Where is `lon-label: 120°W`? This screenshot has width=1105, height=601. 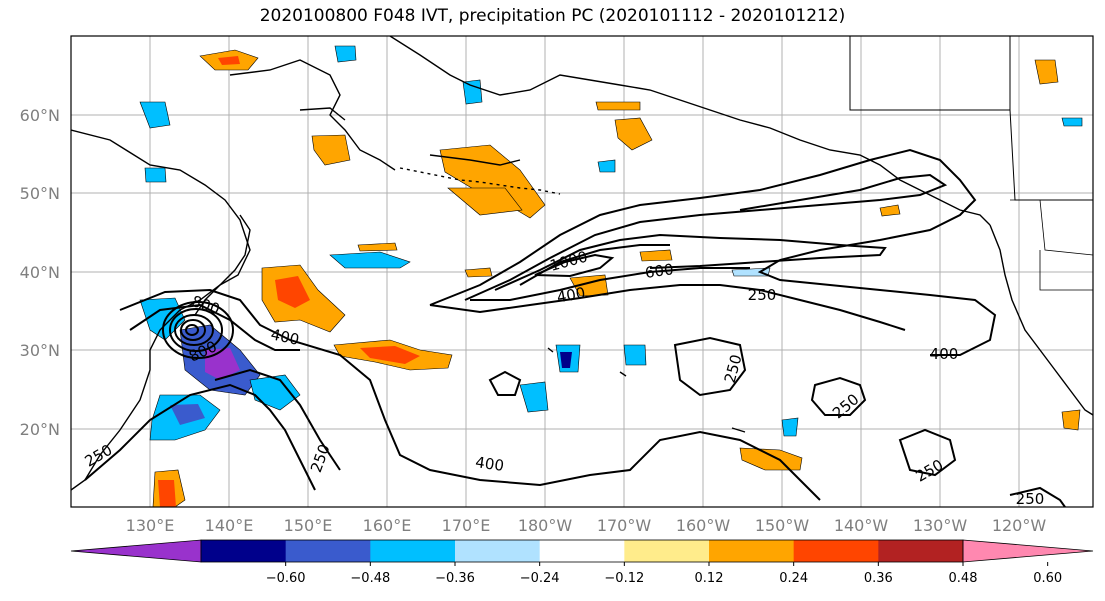 lon-label: 120°W is located at coordinates (1019, 525).